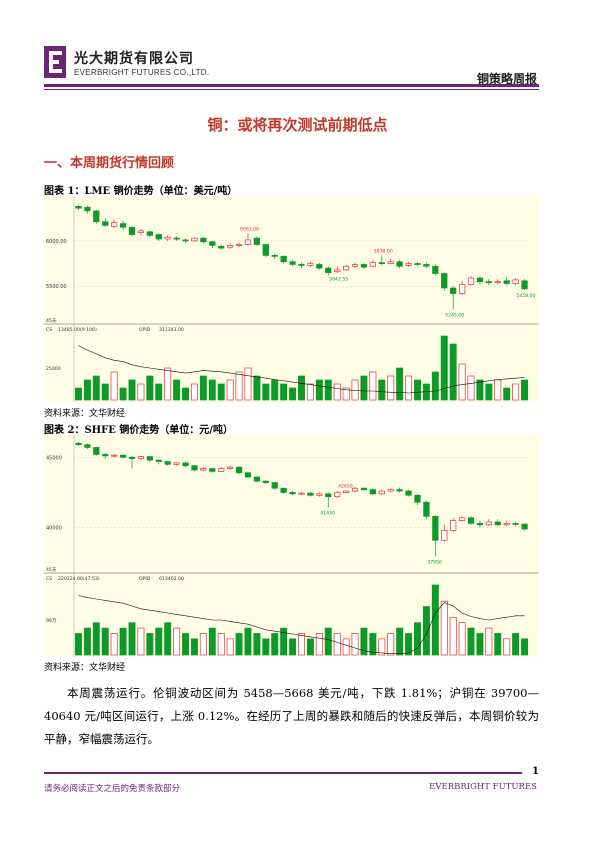 The image size is (595, 842). What do you see at coordinates (145, 330) in the screenshot?
I see `opid-label: OPID` at bounding box center [145, 330].